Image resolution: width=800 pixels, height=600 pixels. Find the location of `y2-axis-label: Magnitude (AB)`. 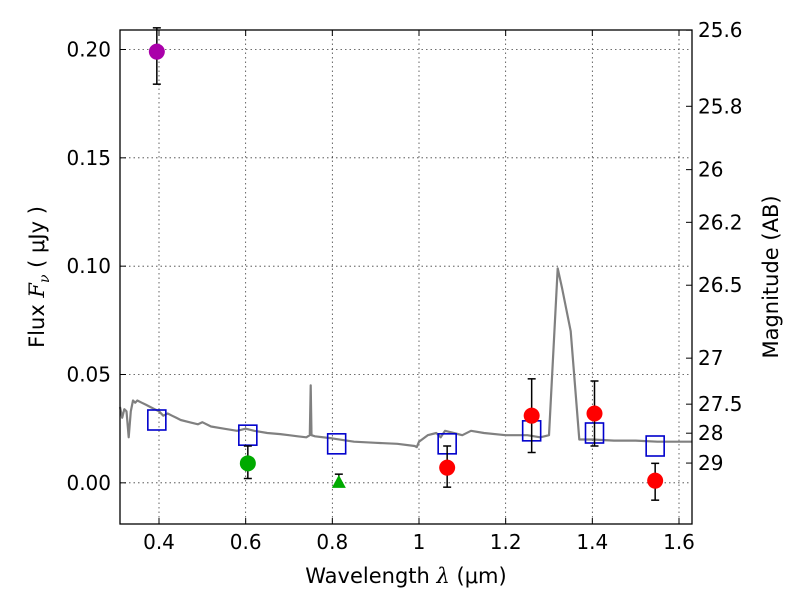

y2-axis-label: Magnitude (AB) is located at coordinates (771, 276).